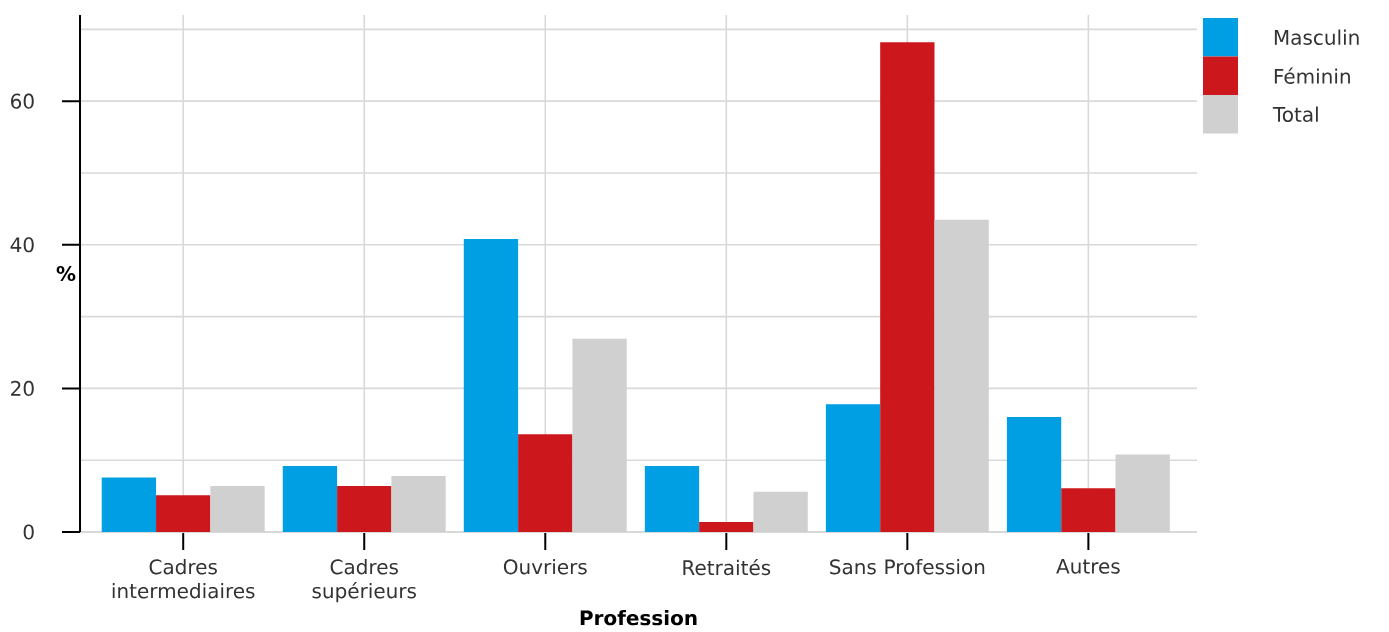 The image size is (1389, 632). What do you see at coordinates (1312, 75) in the screenshot?
I see `legend-label: Féminin` at bounding box center [1312, 75].